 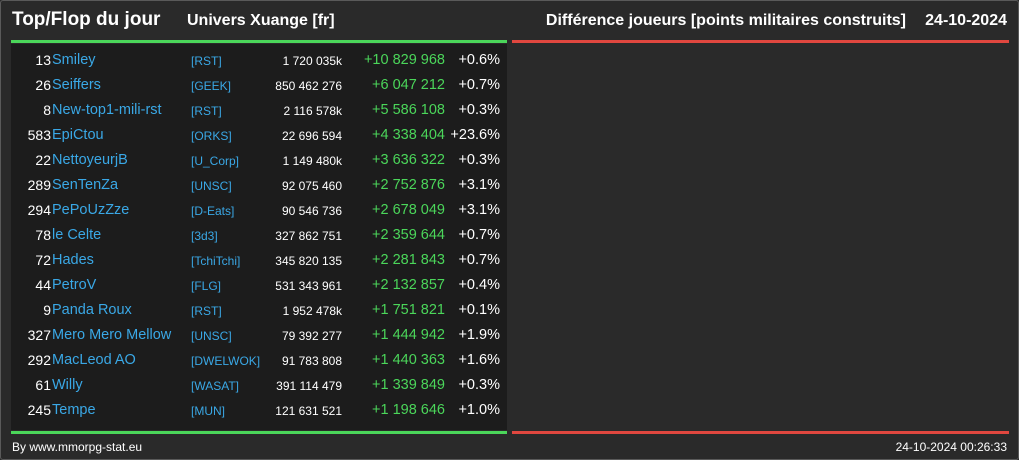 I want to click on points-cell: 391 114 479, so click(x=309, y=386).